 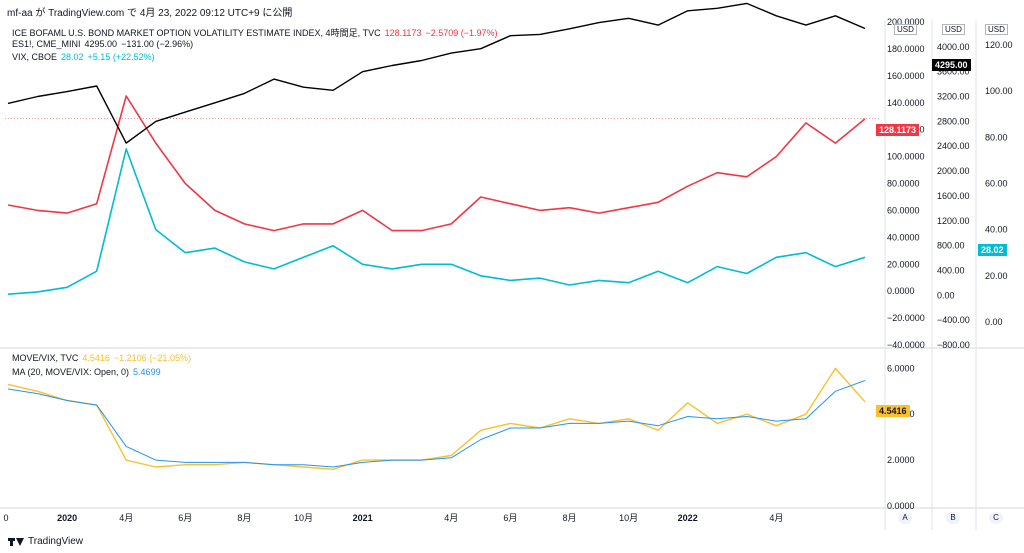 I want to click on ratio-axis-tick: 2.0000, so click(x=901, y=460).